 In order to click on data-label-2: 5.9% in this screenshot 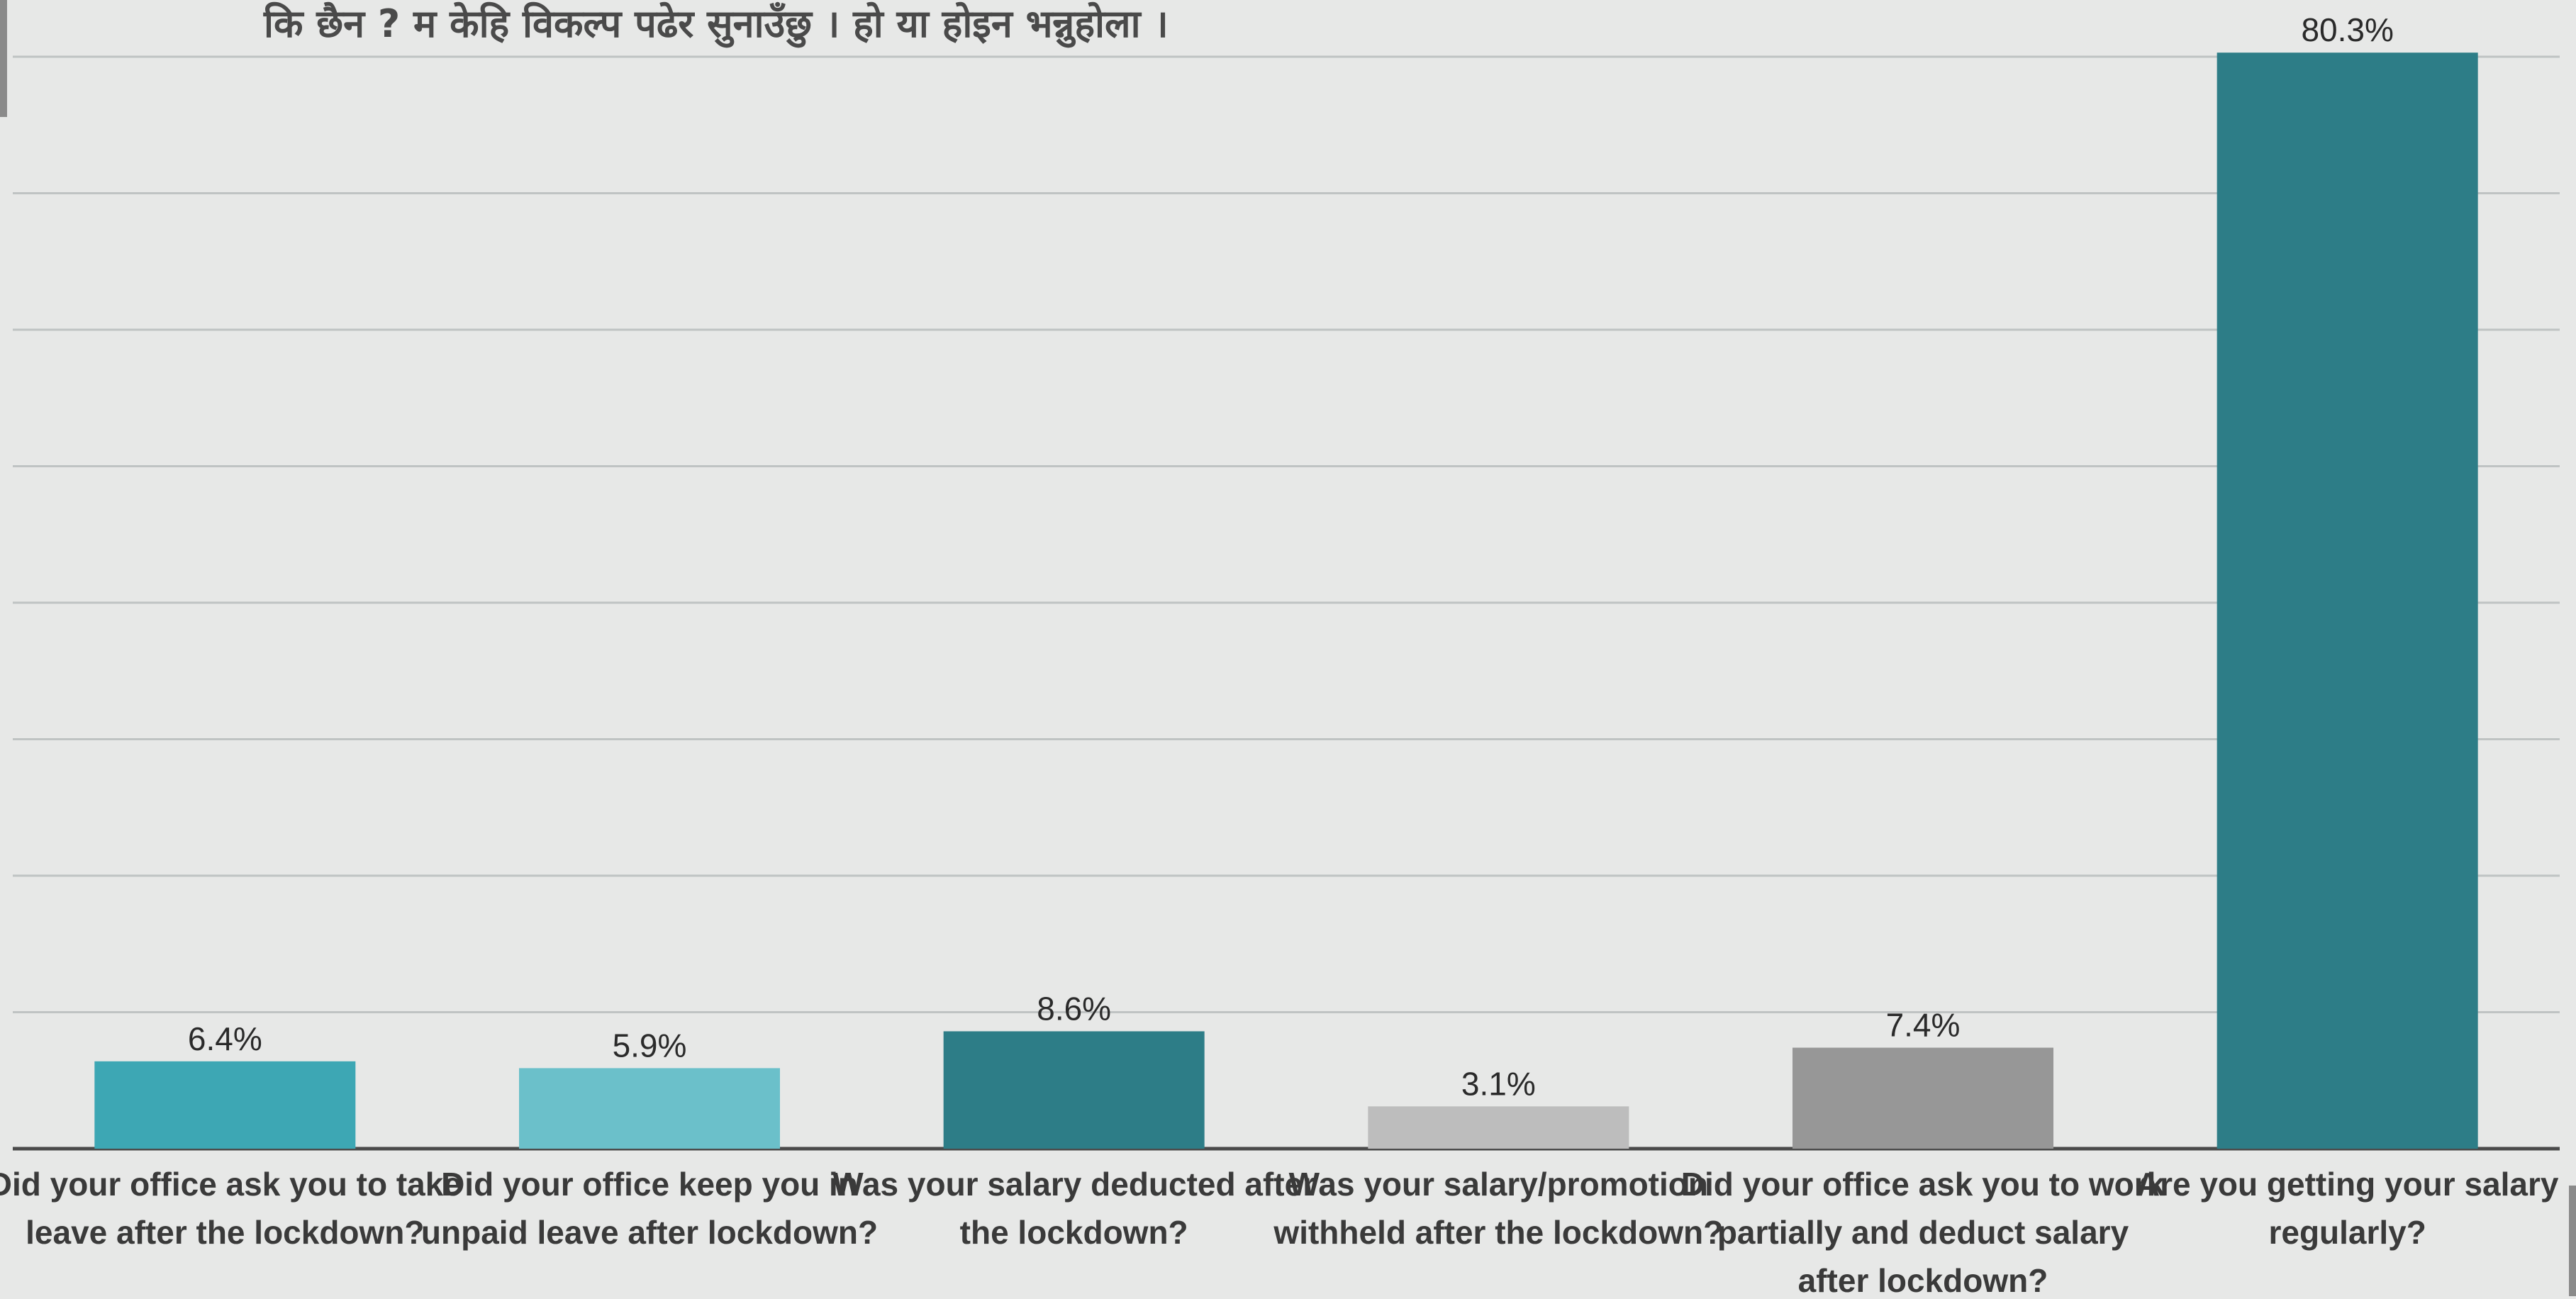, I will do `click(650, 1045)`.